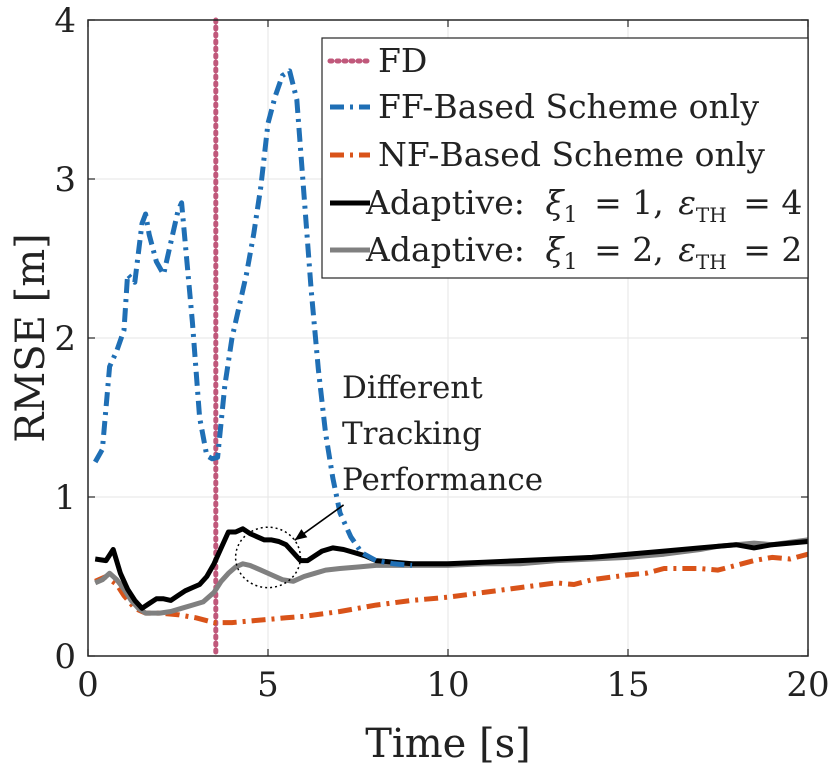  I want to click on legend-adaptive-2-eps: ε, so click(687, 249).